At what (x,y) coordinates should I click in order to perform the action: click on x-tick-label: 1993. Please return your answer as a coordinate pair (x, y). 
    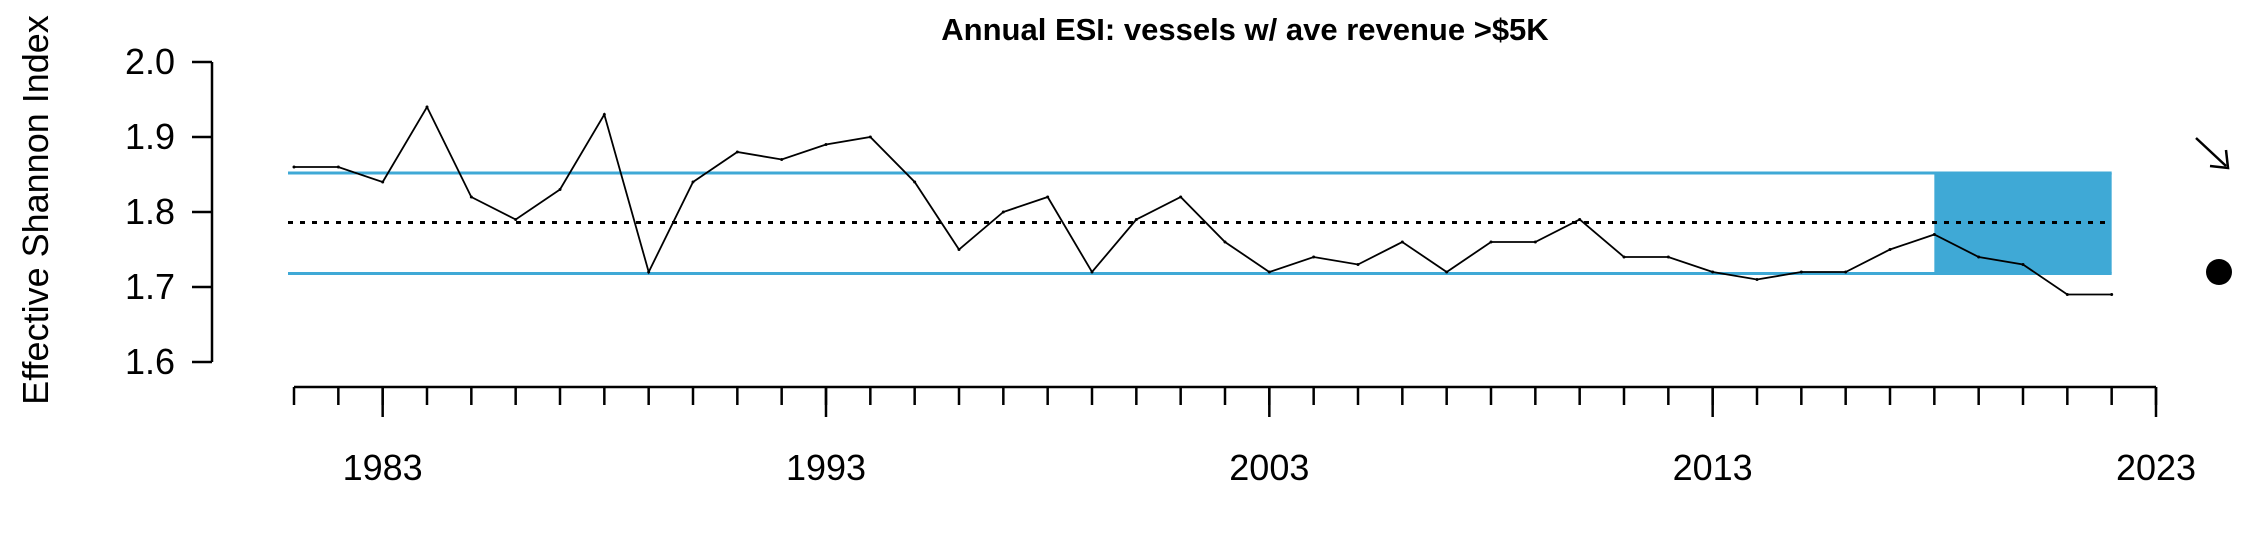
    Looking at the image, I should click on (826, 467).